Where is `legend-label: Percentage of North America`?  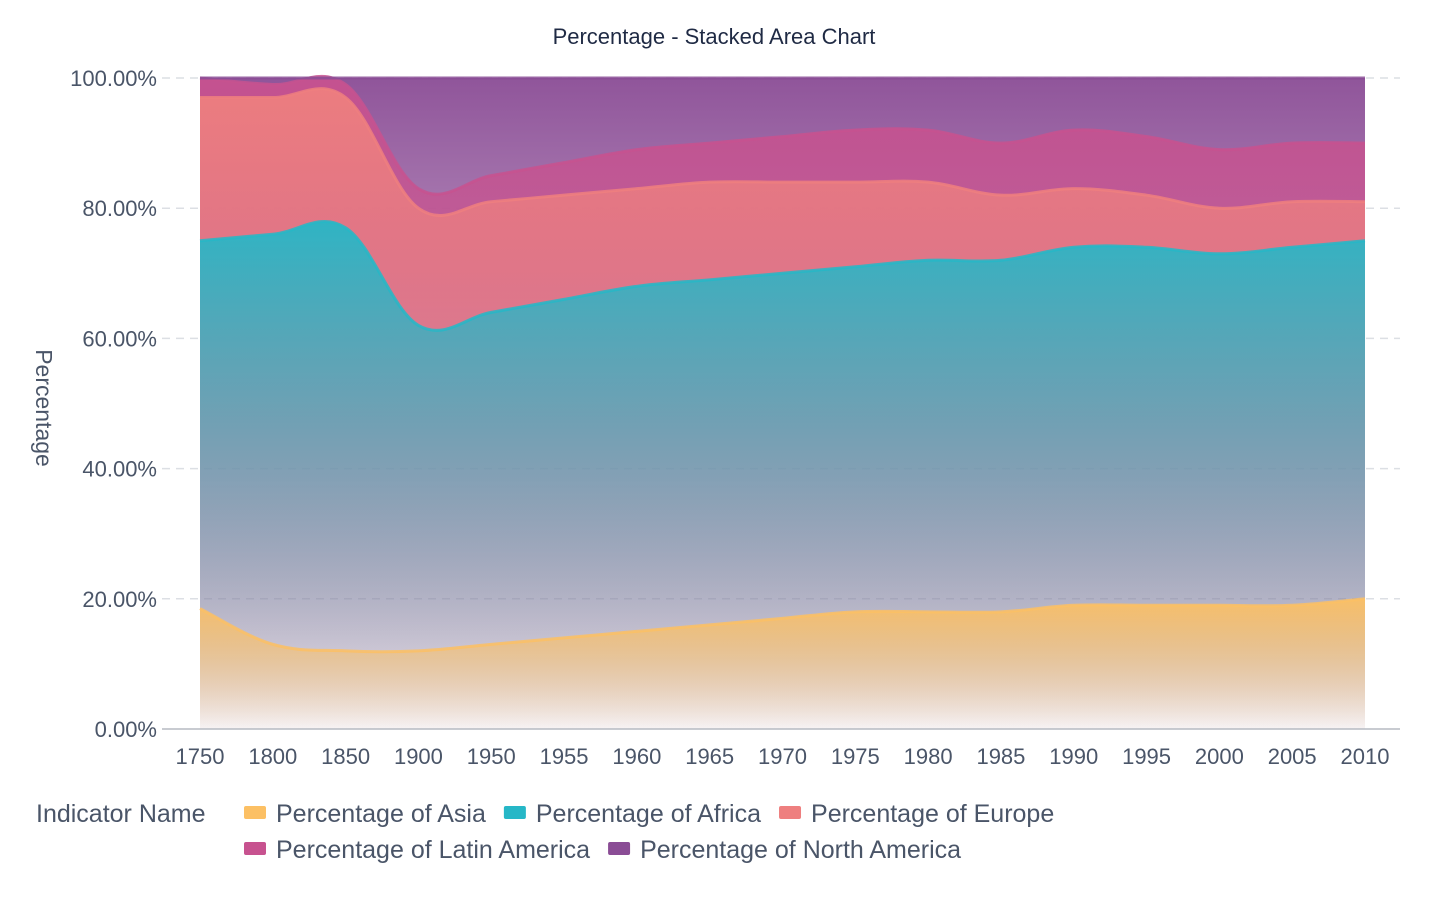
legend-label: Percentage of North America is located at coordinates (800, 850).